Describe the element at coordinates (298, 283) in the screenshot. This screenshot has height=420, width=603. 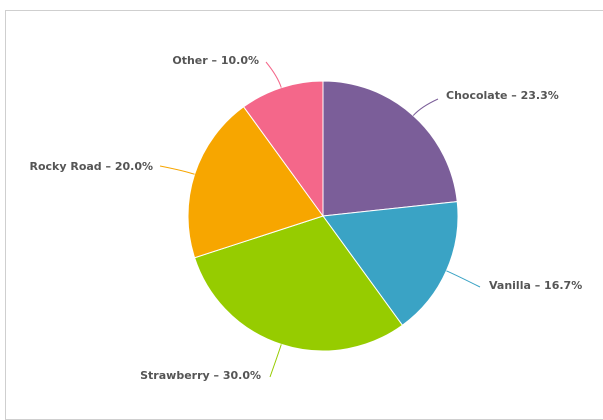
I see `pie-slice-strawberry` at that location.